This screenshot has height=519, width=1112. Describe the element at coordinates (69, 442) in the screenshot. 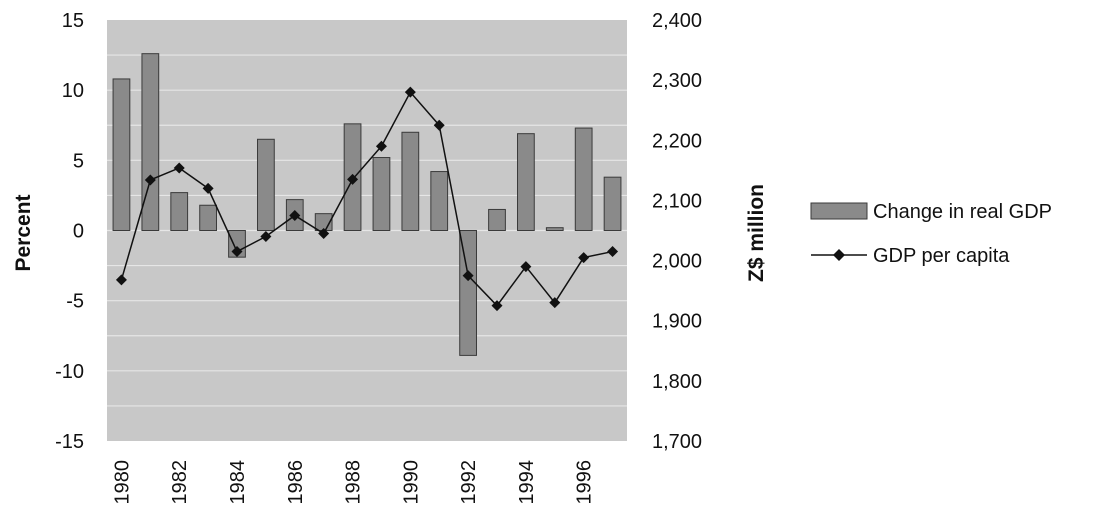

I see `y-tick-label: -15` at that location.